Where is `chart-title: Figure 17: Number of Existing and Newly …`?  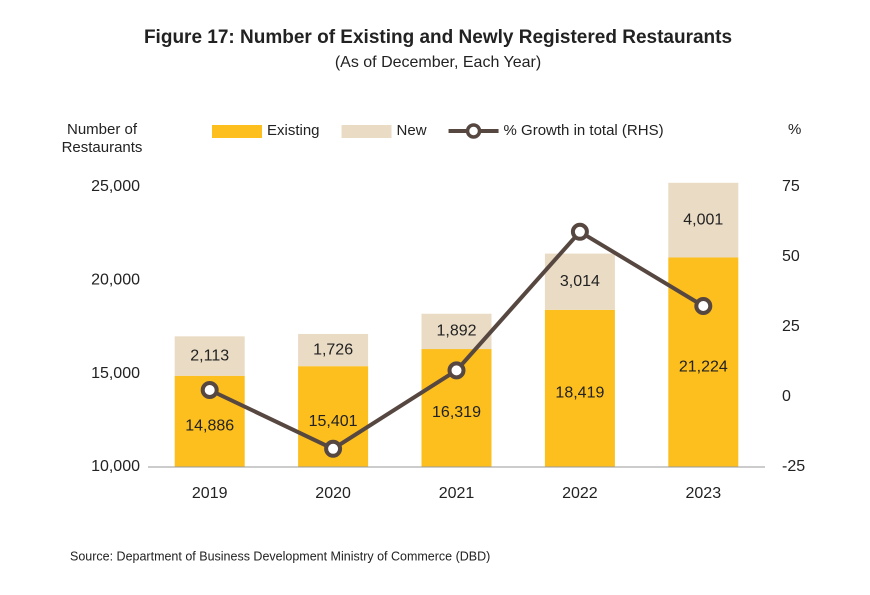 chart-title: Figure 17: Number of Existing and Newly … is located at coordinates (438, 37).